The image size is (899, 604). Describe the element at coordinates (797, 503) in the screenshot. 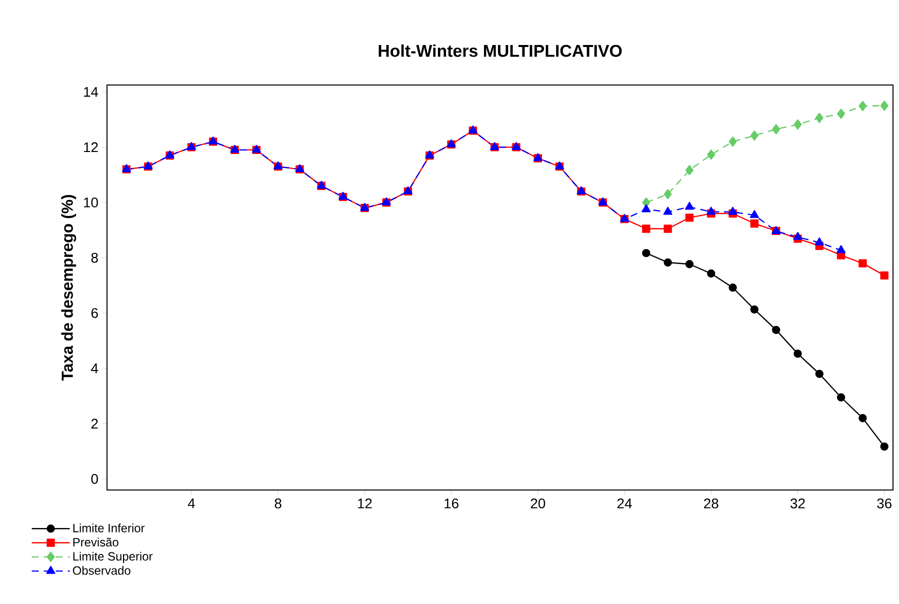

I see `x-tick-label: 32` at that location.